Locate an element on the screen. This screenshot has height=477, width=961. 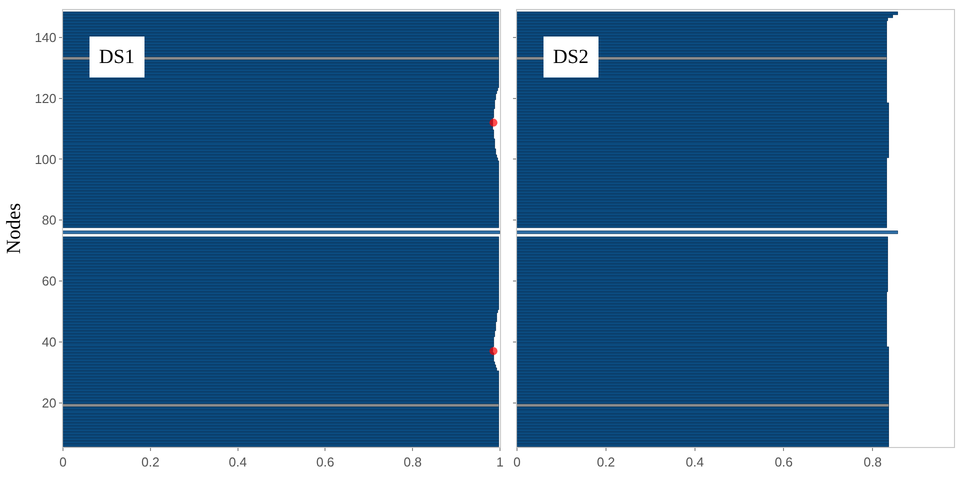
annotation: DS1 is located at coordinates (117, 57).